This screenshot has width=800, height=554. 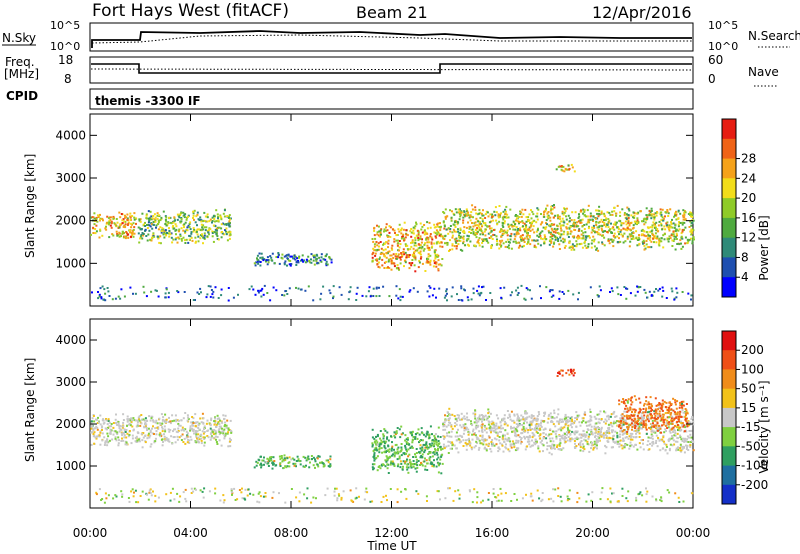 What do you see at coordinates (391, 70) in the screenshot?
I see `frequency-panel: Freq. [MHz] 18 8 60 0 Nave` at bounding box center [391, 70].